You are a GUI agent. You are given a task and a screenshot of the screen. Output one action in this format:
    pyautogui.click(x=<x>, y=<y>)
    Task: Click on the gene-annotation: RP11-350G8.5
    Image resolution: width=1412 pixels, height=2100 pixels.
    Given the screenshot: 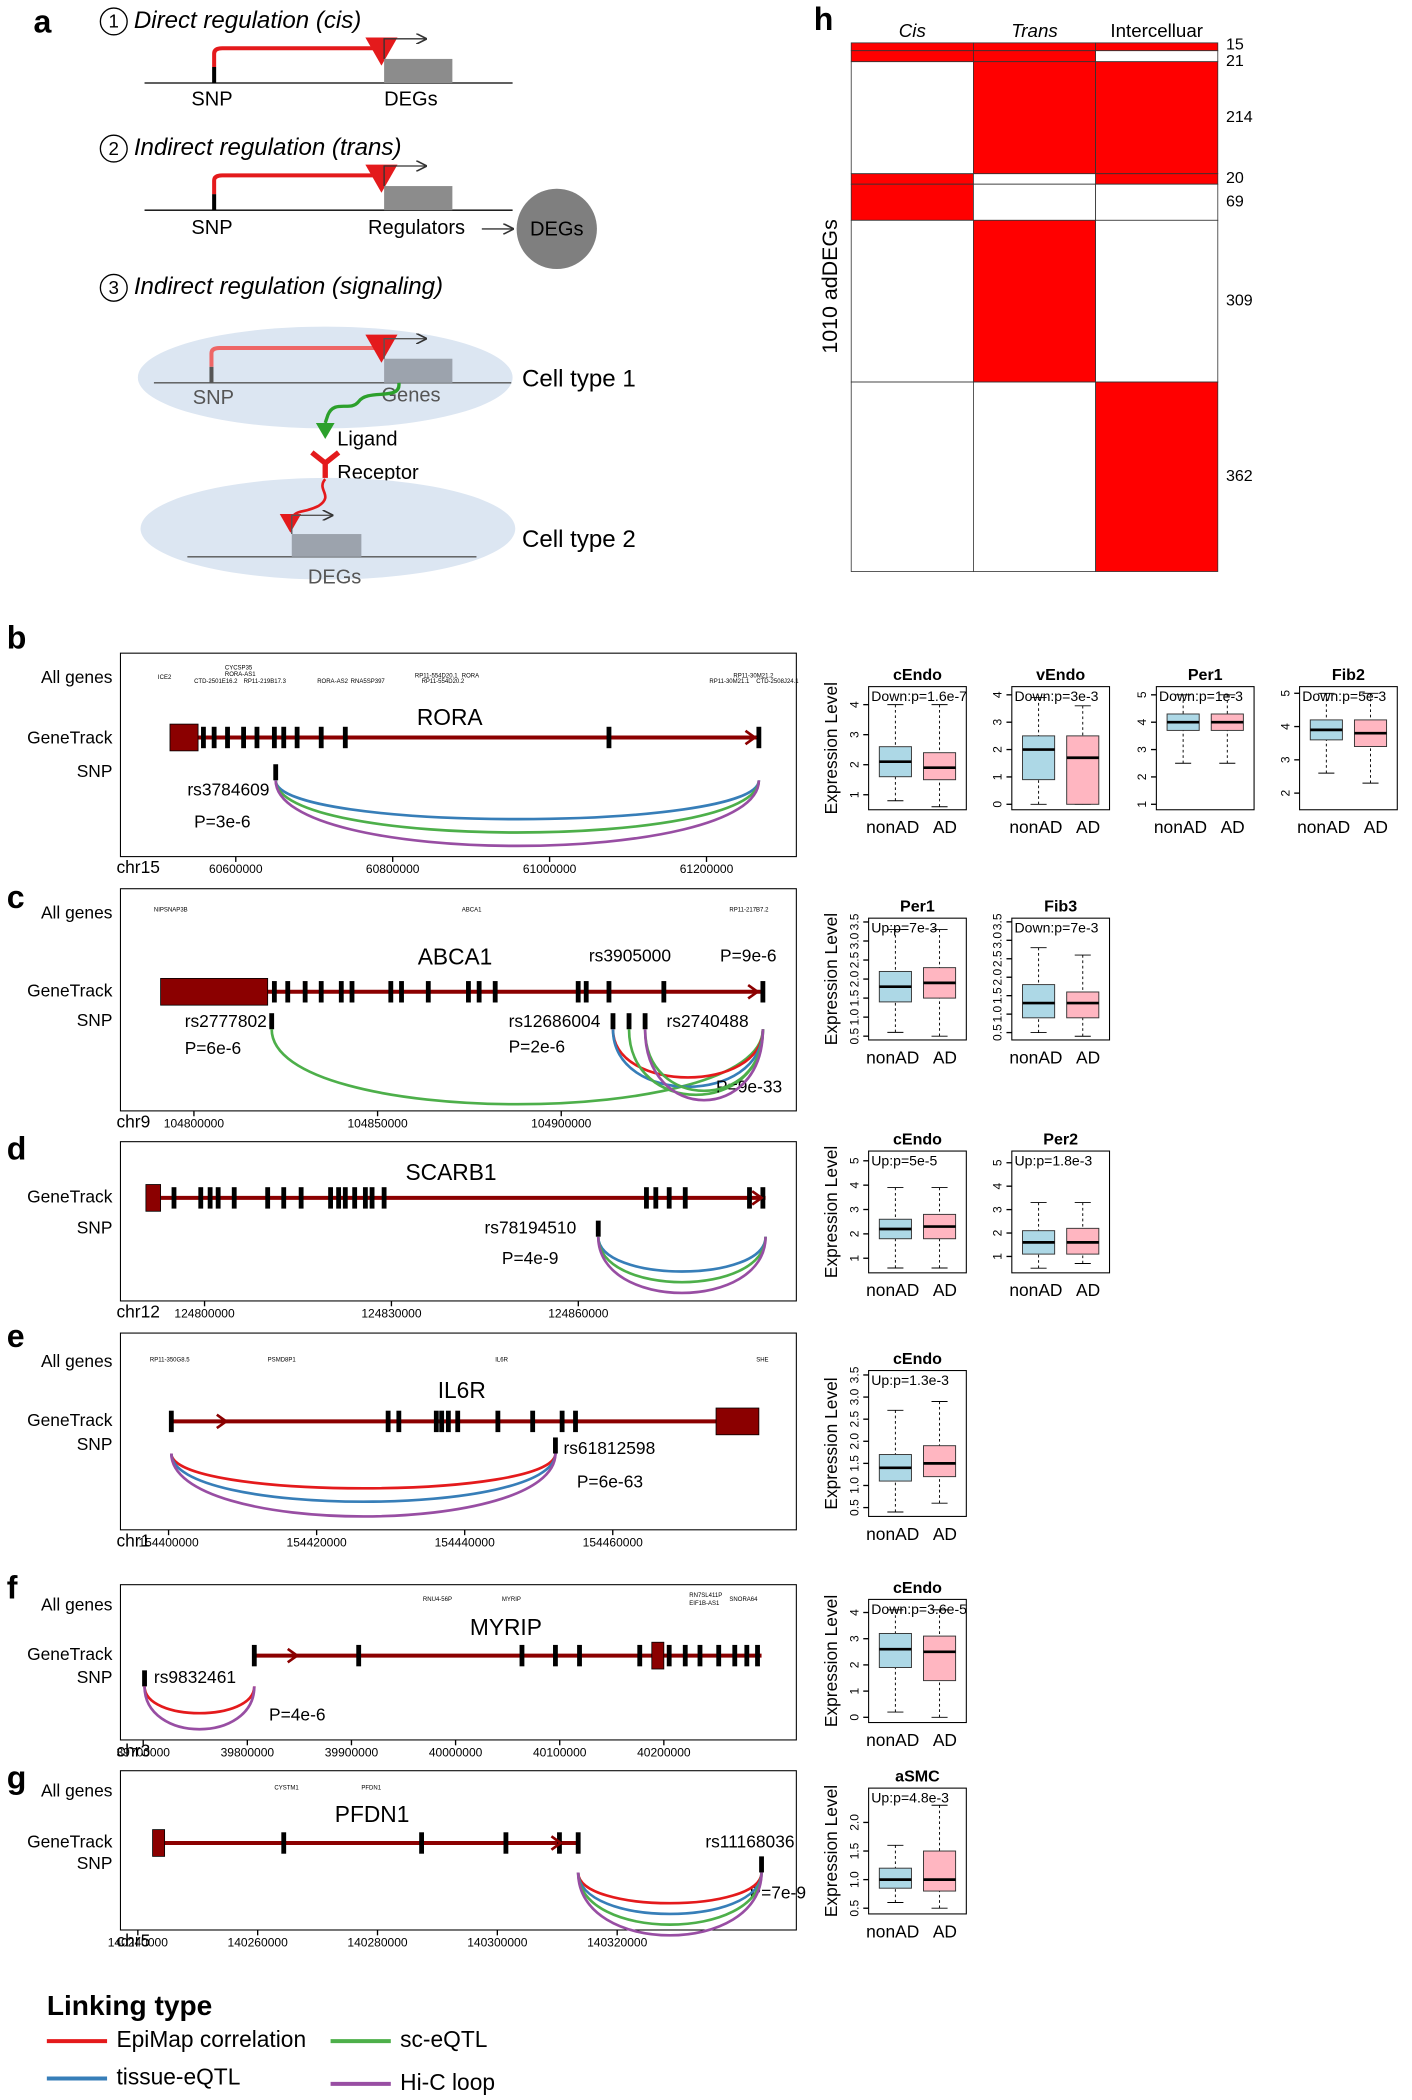 What is the action you would take?
    pyautogui.click(x=170, y=1360)
    